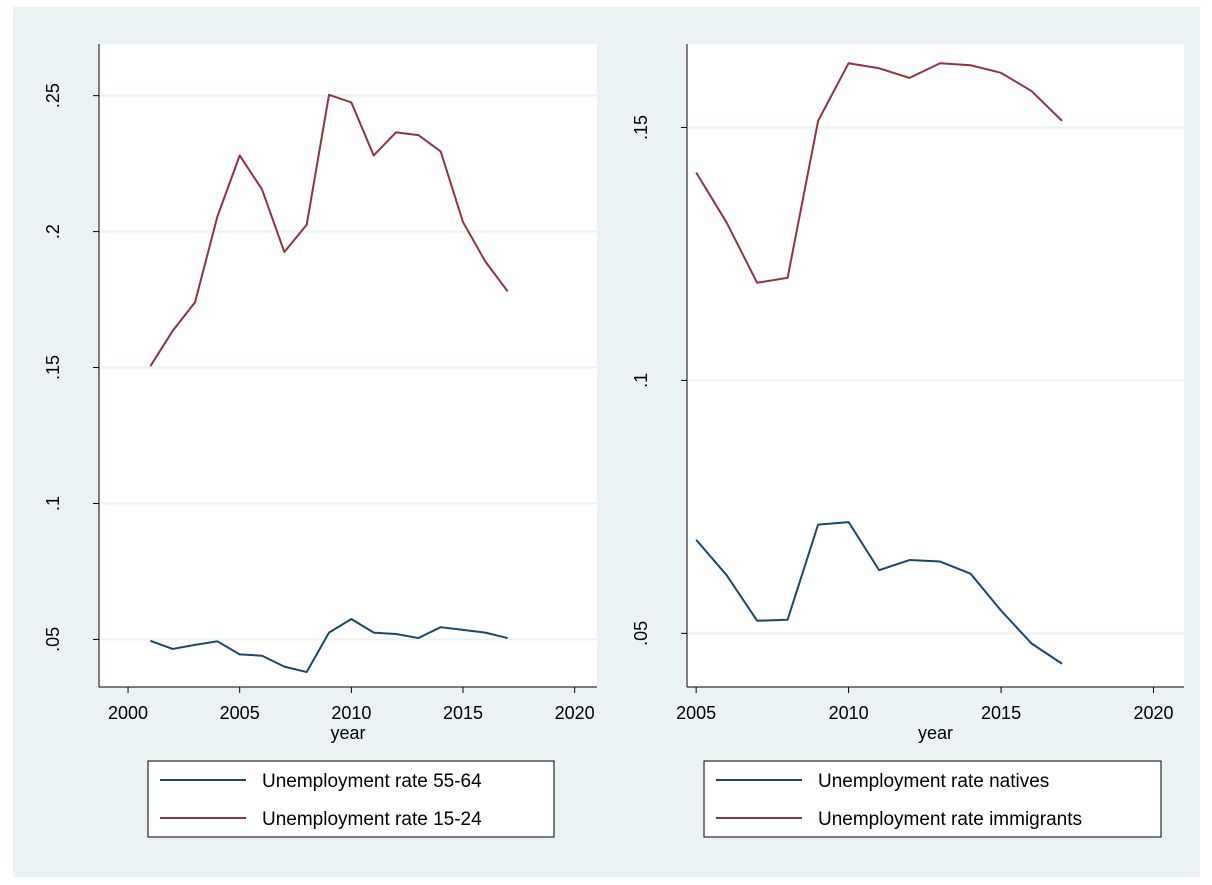  What do you see at coordinates (128, 713) in the screenshot?
I see `chart-1-x-tick-label-0: 2000` at bounding box center [128, 713].